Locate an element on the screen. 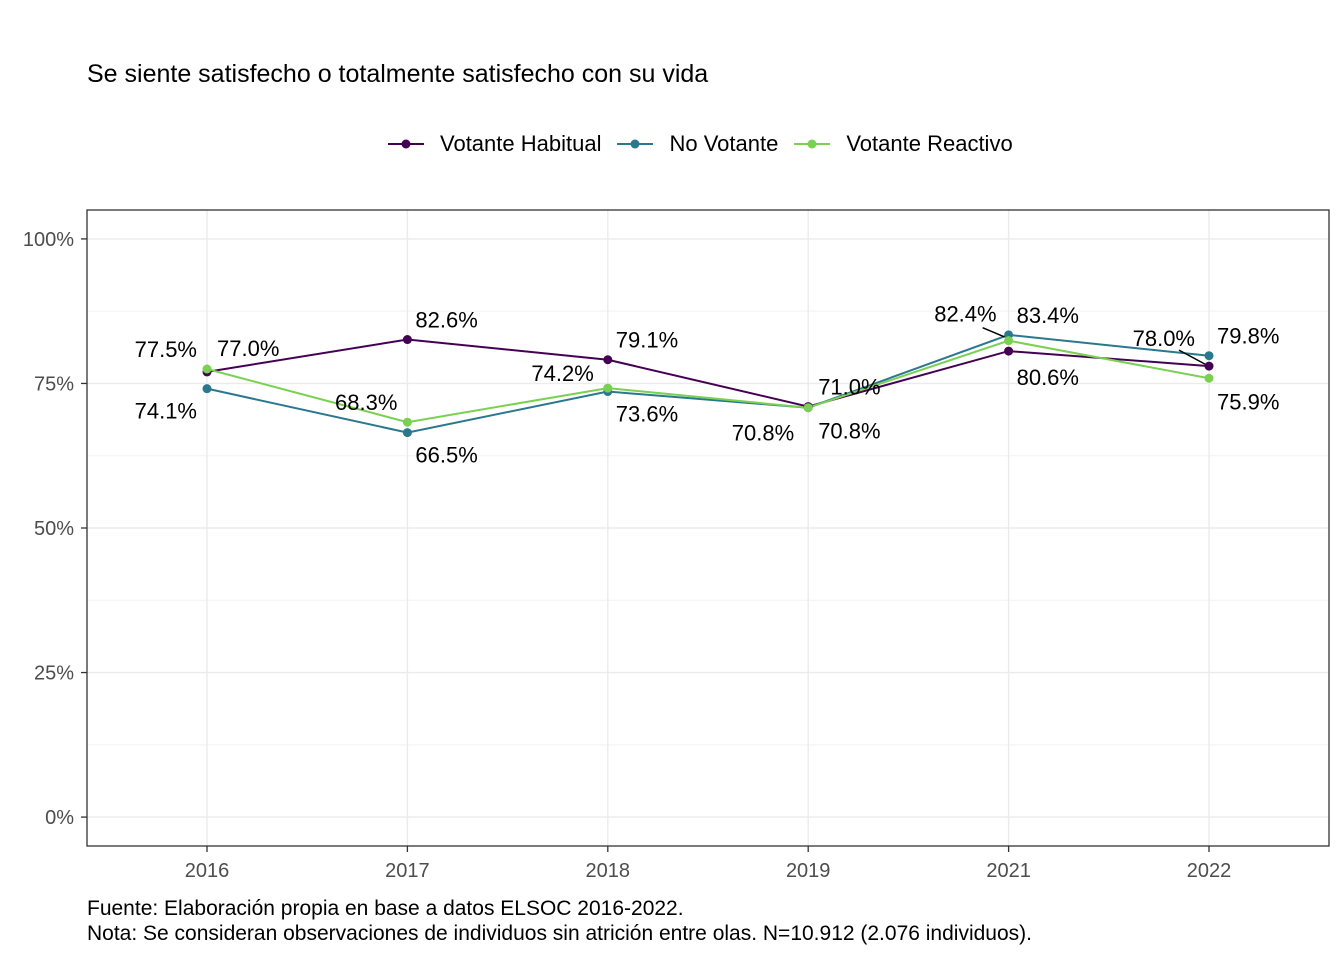  data-label-no-votante: 73.6% is located at coordinates (647, 414).